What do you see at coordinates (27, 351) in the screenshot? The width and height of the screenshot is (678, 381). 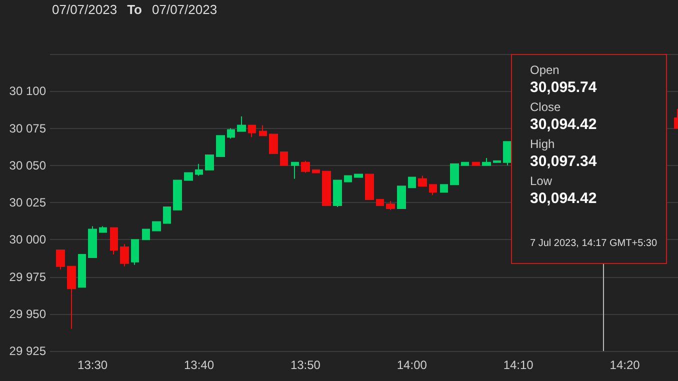 I see `y-tick-label: 29 925` at bounding box center [27, 351].